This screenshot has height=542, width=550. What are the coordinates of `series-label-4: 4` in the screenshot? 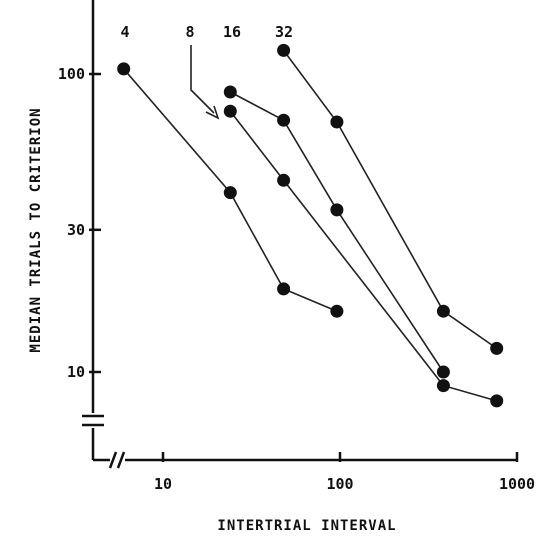 It's located at (124, 32).